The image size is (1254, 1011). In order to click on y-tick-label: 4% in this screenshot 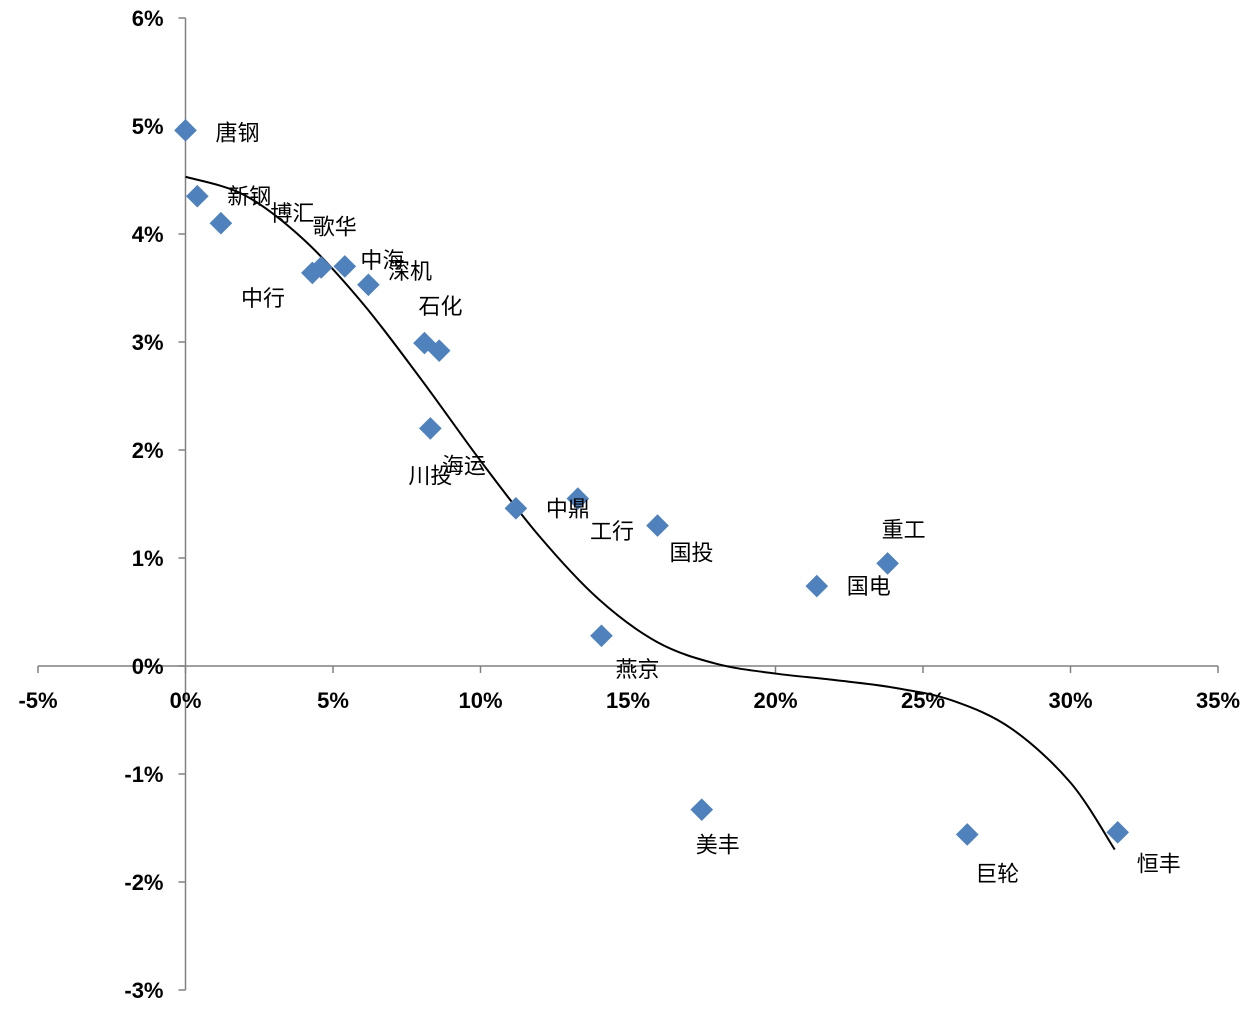, I will do `click(148, 234)`.